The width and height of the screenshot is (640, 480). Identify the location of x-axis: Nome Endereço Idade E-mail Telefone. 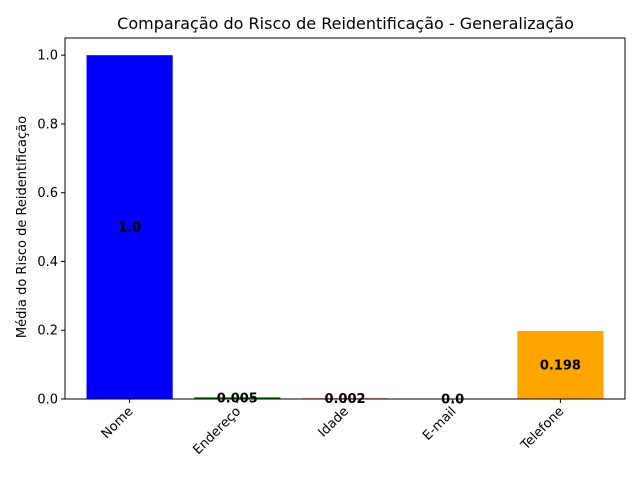
(333, 428).